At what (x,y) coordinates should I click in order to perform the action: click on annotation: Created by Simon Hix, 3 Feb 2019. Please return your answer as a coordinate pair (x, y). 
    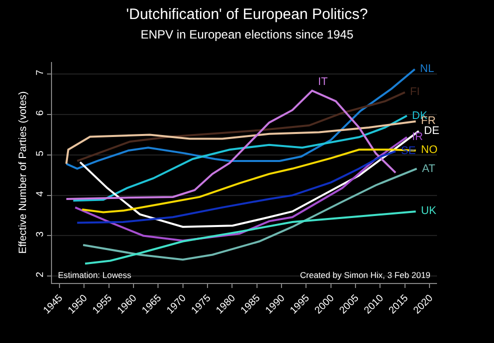
    Looking at the image, I should click on (365, 275).